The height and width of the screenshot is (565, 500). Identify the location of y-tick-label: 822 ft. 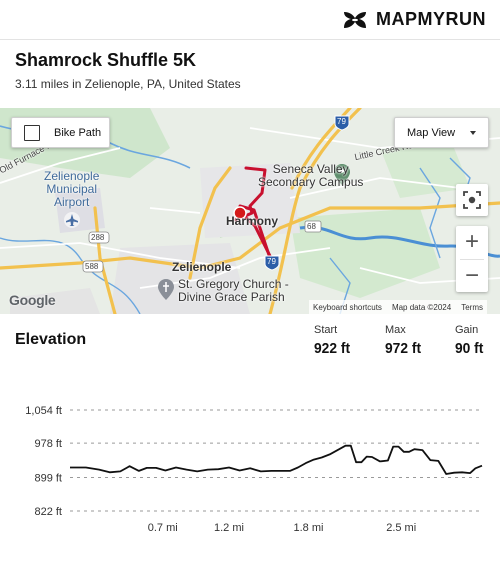
(48, 512).